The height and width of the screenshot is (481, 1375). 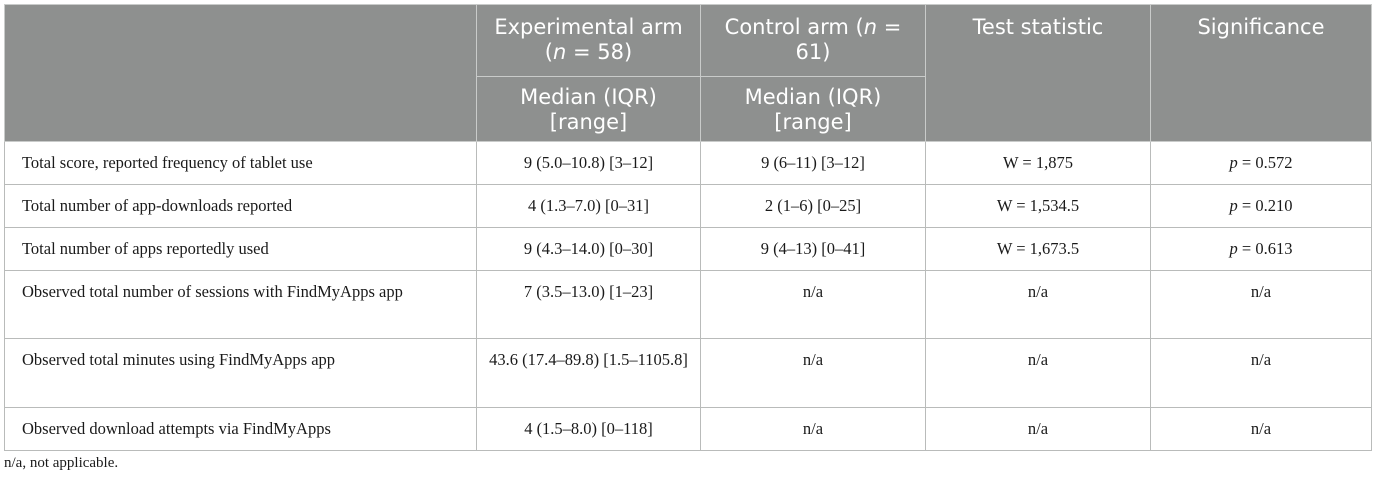 I want to click on p-value: = 0.210, so click(x=1265, y=205).